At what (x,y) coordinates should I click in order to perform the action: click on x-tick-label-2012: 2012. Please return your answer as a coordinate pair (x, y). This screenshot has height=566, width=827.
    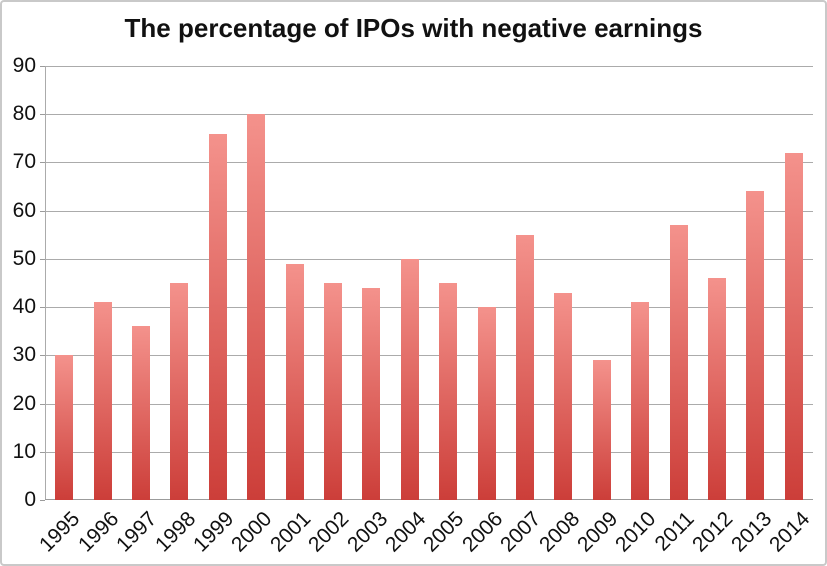
    Looking at the image, I should click on (713, 532).